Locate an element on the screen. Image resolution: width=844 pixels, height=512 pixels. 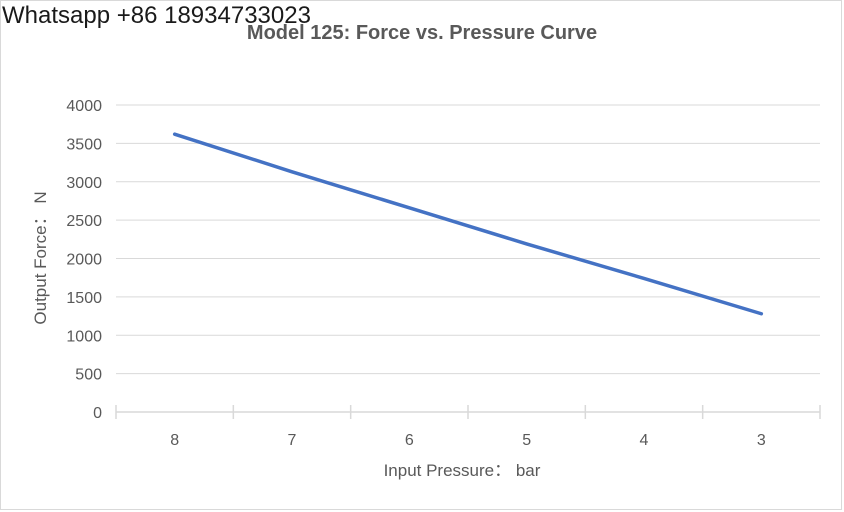
y-tick-label: 500 is located at coordinates (88, 375).